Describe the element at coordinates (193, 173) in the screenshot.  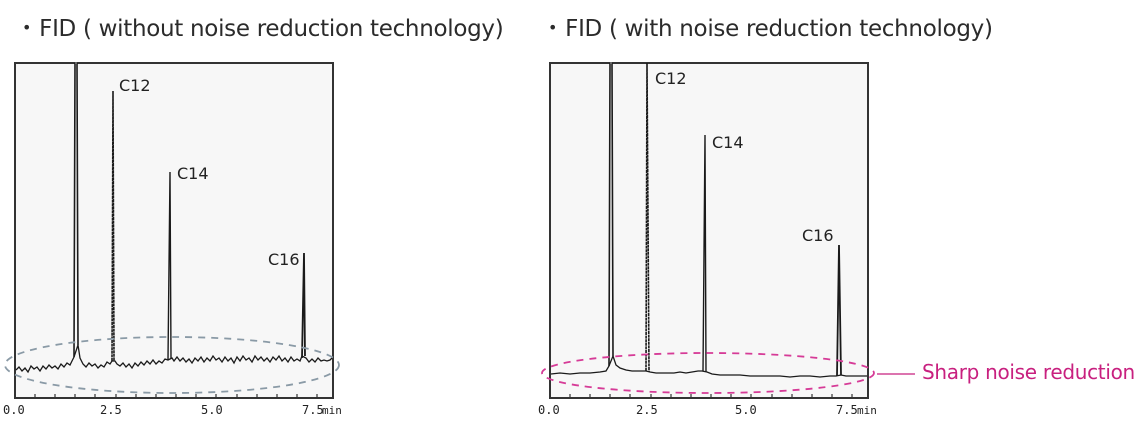
I see `peak-label-c14-left: C14` at that location.